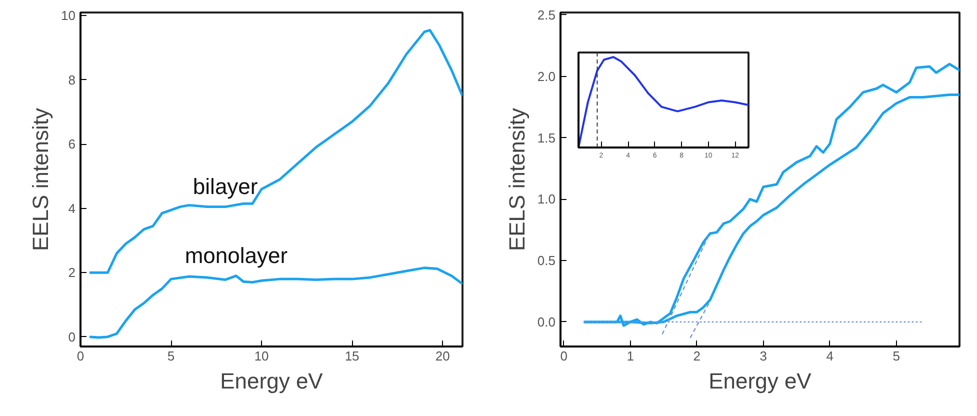  Describe the element at coordinates (546, 199) in the screenshot. I see `y-tick-label: 1.0` at that location.